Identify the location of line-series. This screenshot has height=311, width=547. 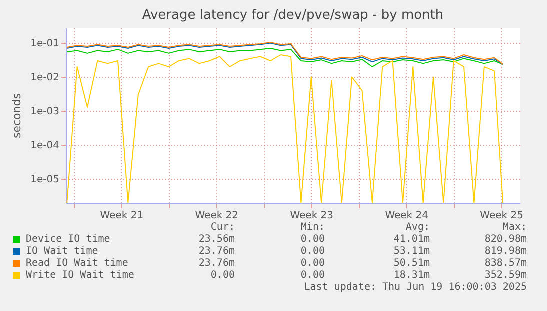
(285, 58).